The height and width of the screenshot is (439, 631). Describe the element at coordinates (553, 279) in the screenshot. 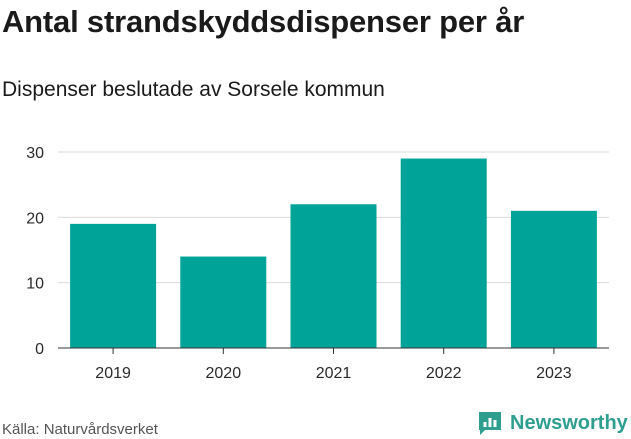

I see `bar-2023` at that location.